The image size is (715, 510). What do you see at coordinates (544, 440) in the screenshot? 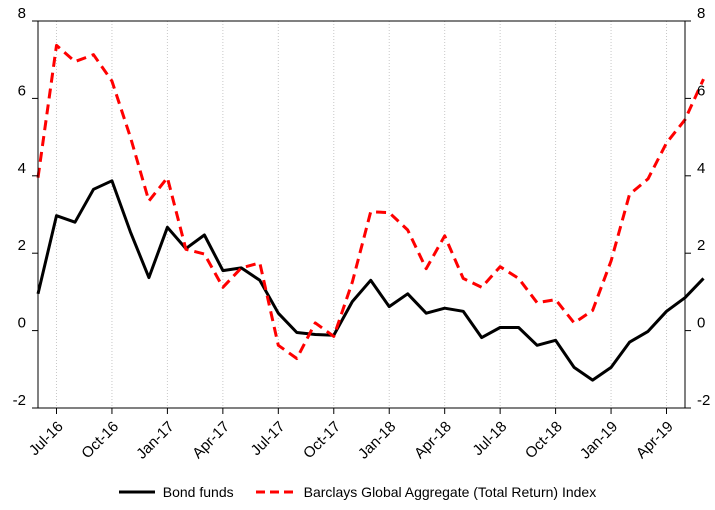
I see `x-tick-label: Oct-18` at bounding box center [544, 440].